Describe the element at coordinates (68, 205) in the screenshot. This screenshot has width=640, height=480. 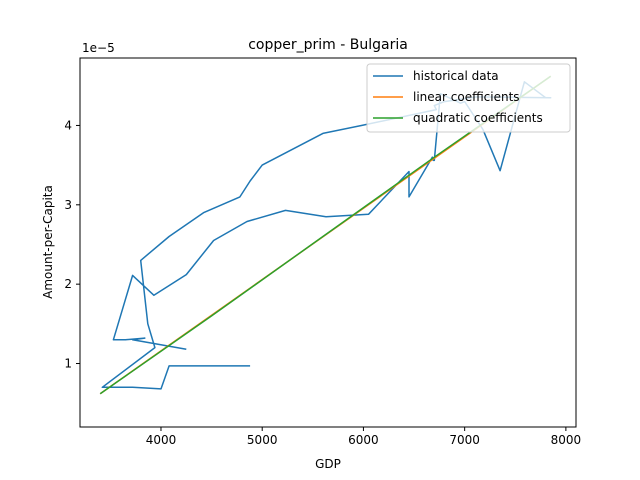
I see `y-tick-label: 3` at that location.